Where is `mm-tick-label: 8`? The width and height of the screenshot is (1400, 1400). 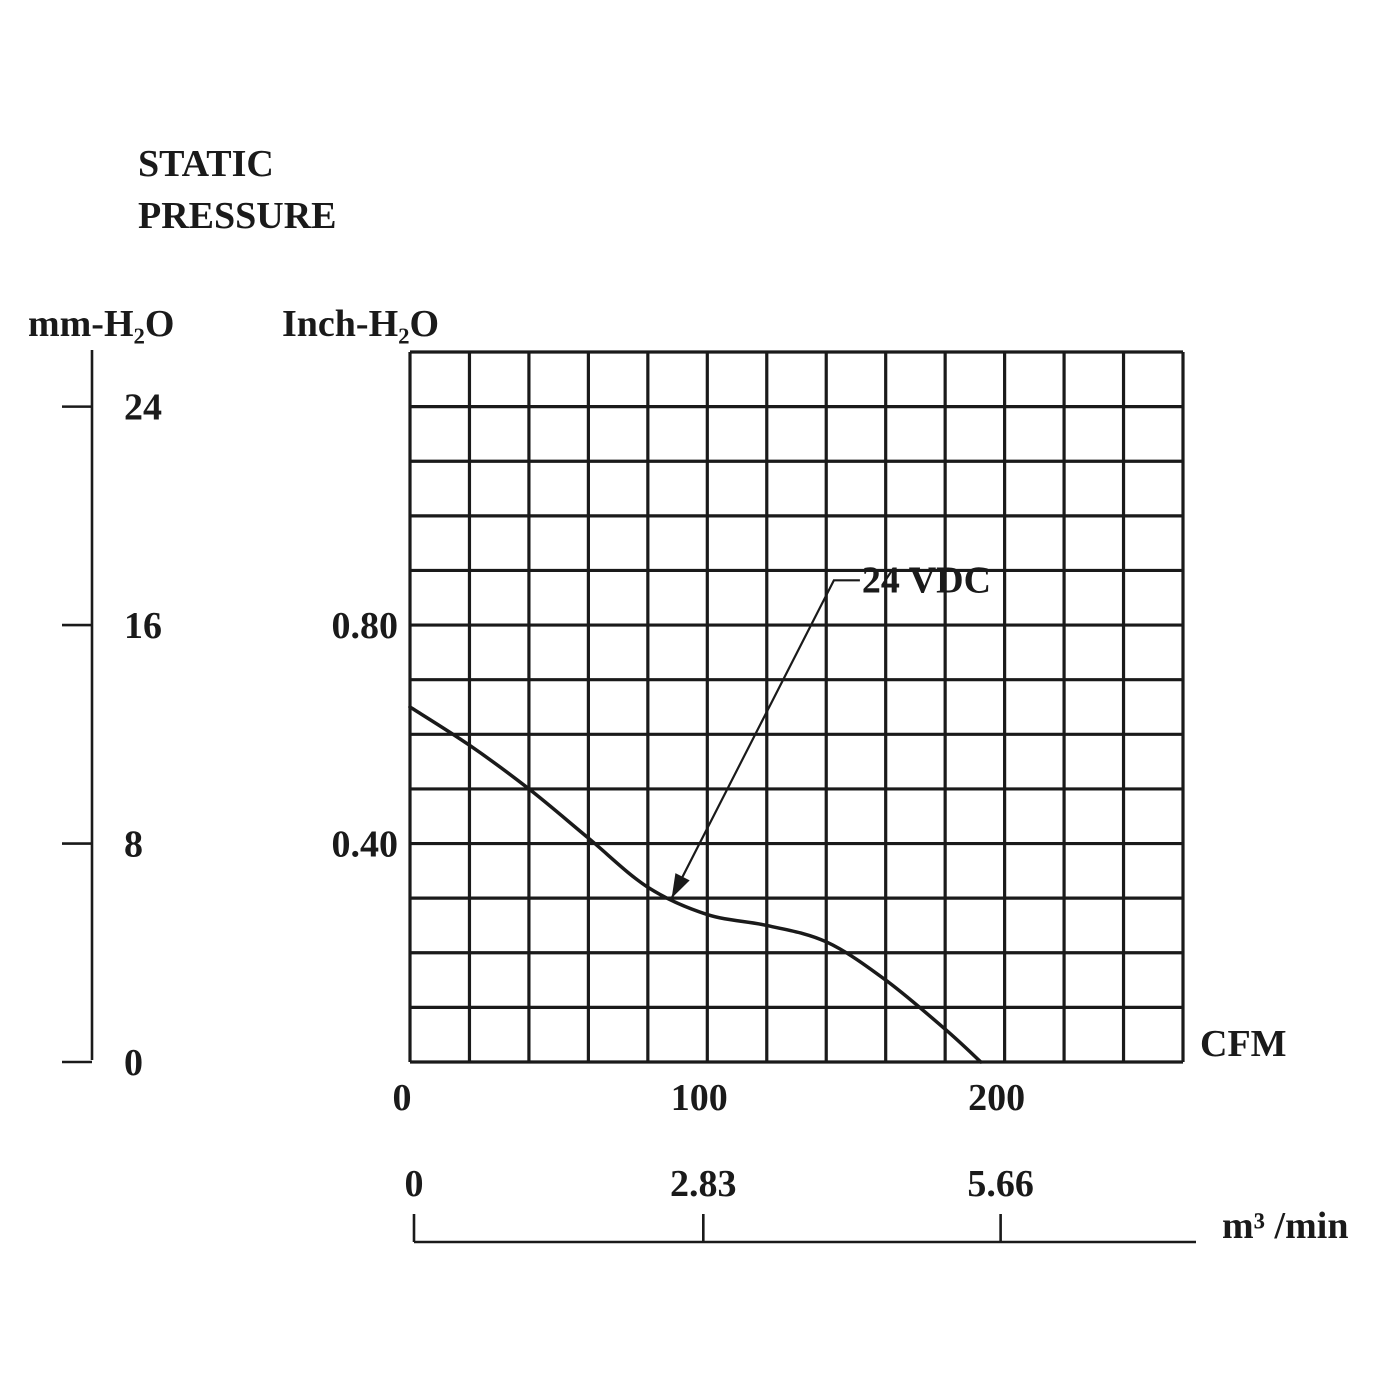 mm-tick-label: 8 is located at coordinates (133, 845).